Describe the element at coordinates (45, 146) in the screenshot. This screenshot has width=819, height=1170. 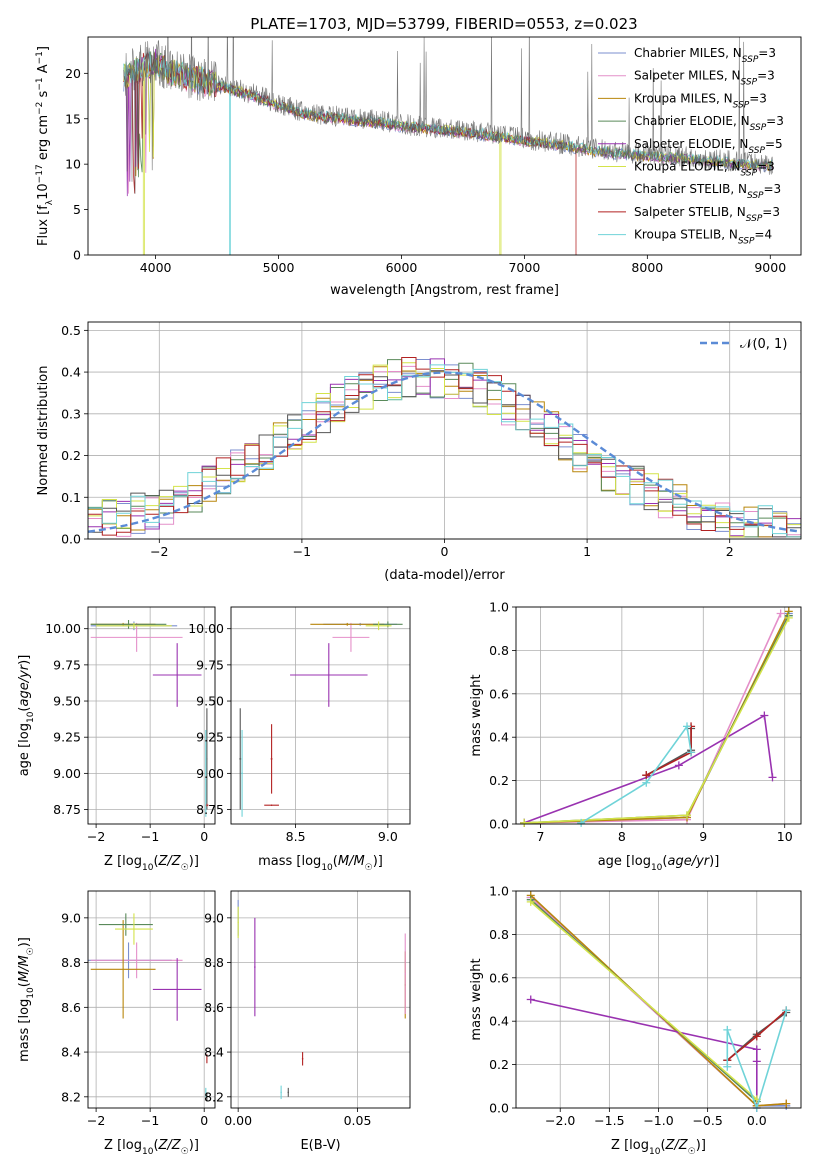
I see `y-axis-label: Flux [fλ10−17 erg cm−2 s−1 A−1]` at that location.